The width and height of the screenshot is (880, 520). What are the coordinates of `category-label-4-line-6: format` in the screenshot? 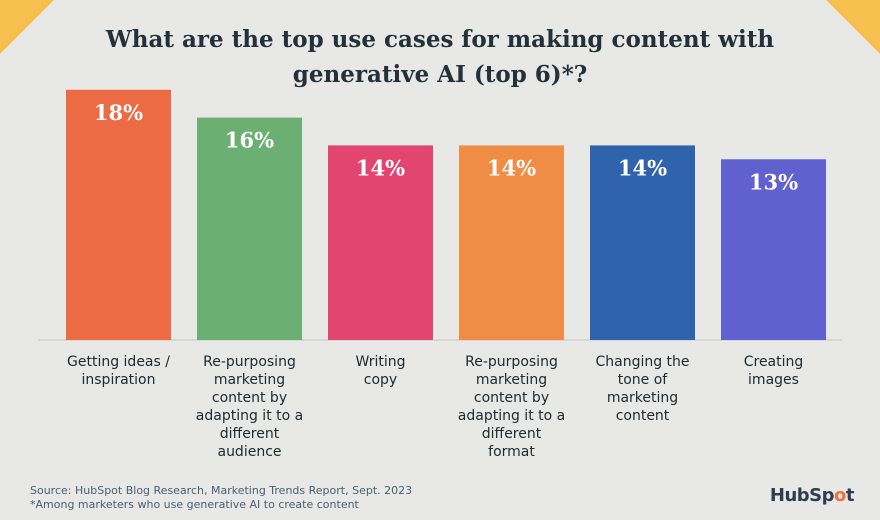 It's located at (511, 452).